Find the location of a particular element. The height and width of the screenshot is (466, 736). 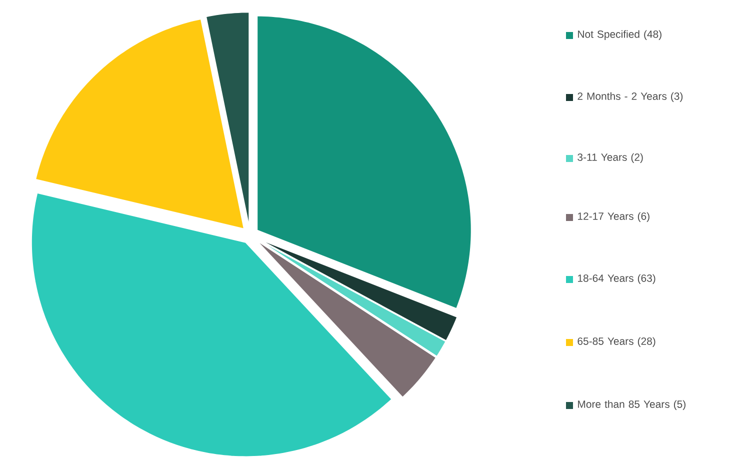

legend-label: 65-85 Years (28) is located at coordinates (617, 342).